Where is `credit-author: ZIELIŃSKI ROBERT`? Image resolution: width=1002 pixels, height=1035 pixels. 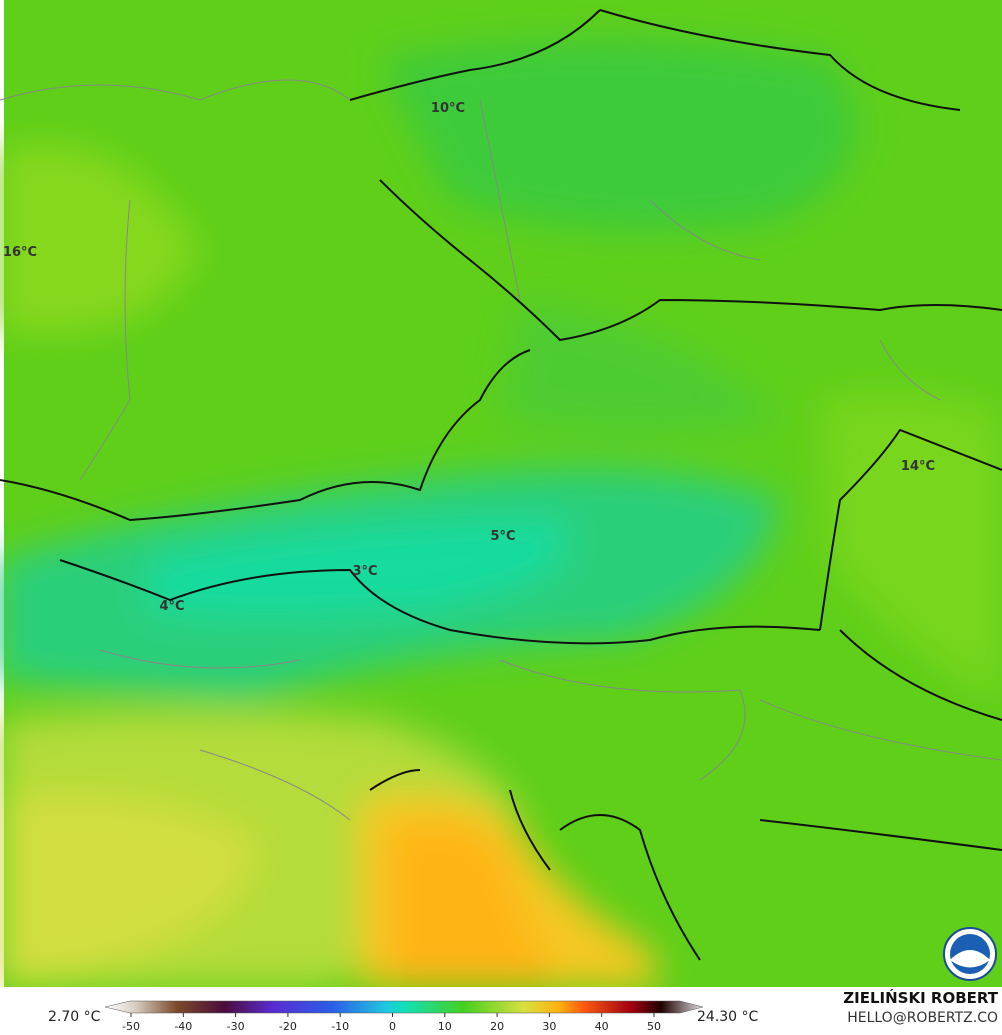 credit-author: ZIELIŃSKI ROBERT is located at coordinates (920, 997).